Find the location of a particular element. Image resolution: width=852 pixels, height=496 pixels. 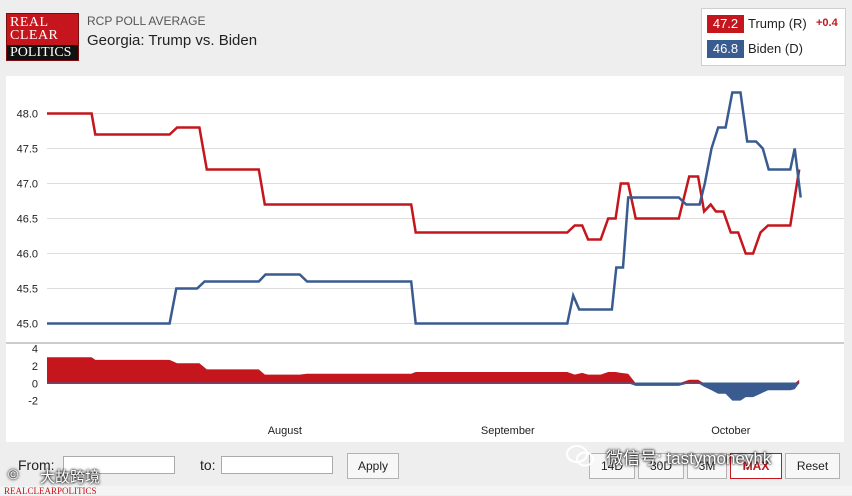

section-label: RCP POLL AVERAGE is located at coordinates (146, 21).